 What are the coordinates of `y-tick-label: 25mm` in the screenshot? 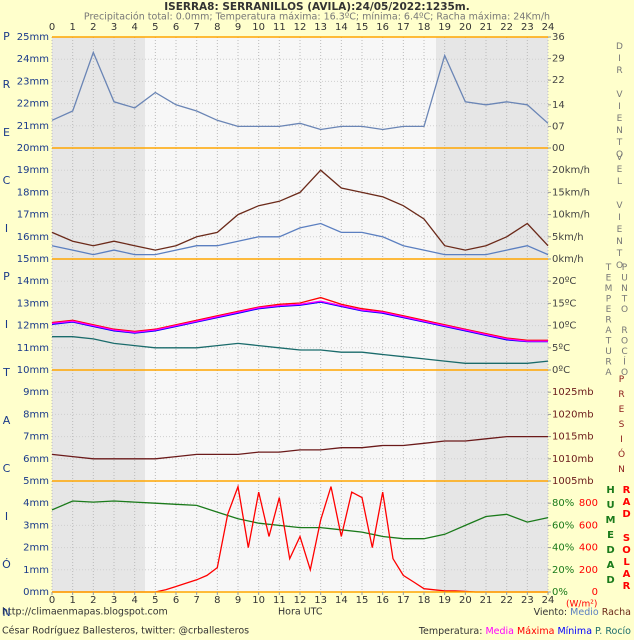 It's located at (33, 37).